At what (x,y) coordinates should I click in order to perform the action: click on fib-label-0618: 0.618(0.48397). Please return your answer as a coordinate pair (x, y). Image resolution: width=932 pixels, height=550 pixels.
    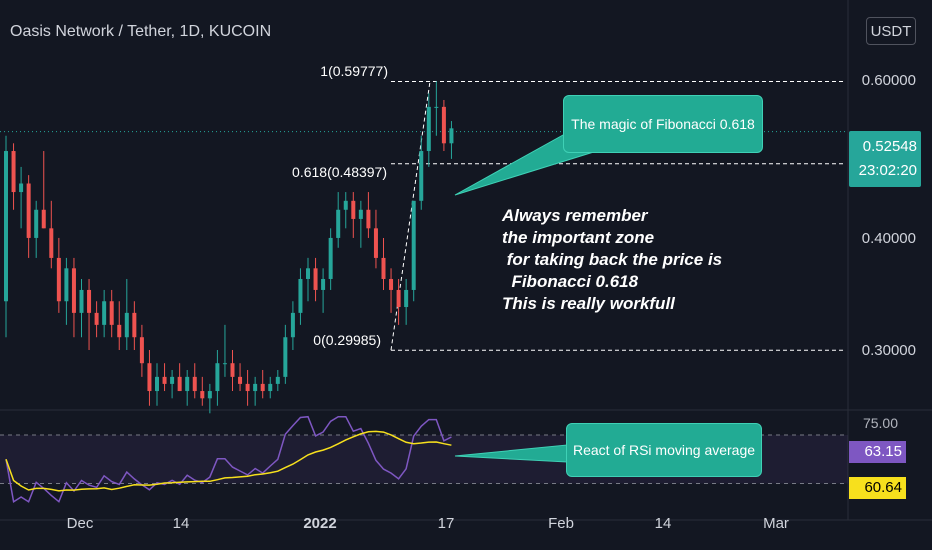
    Looking at the image, I should click on (339, 172).